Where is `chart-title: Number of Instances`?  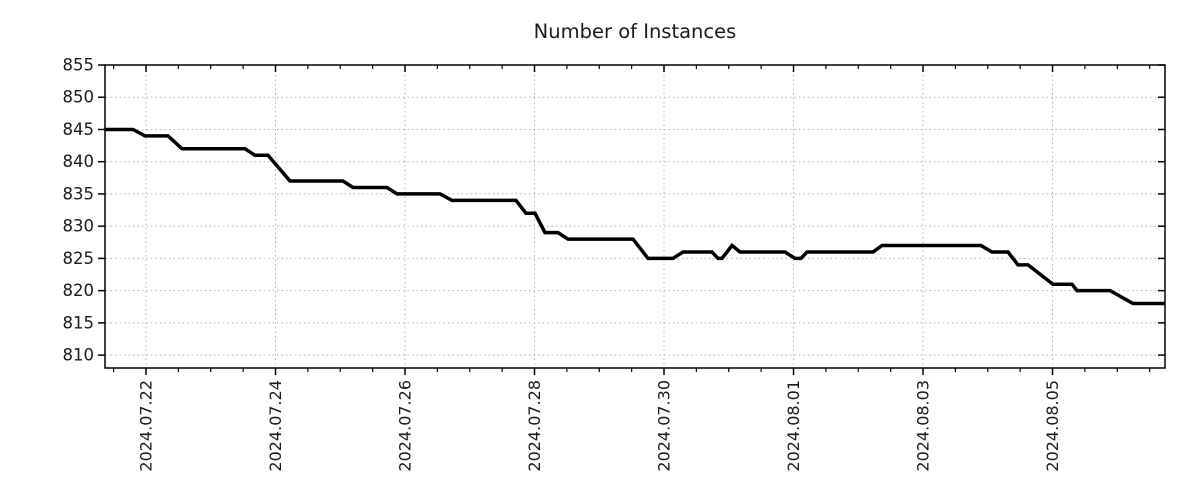 chart-title: Number of Instances is located at coordinates (635, 31).